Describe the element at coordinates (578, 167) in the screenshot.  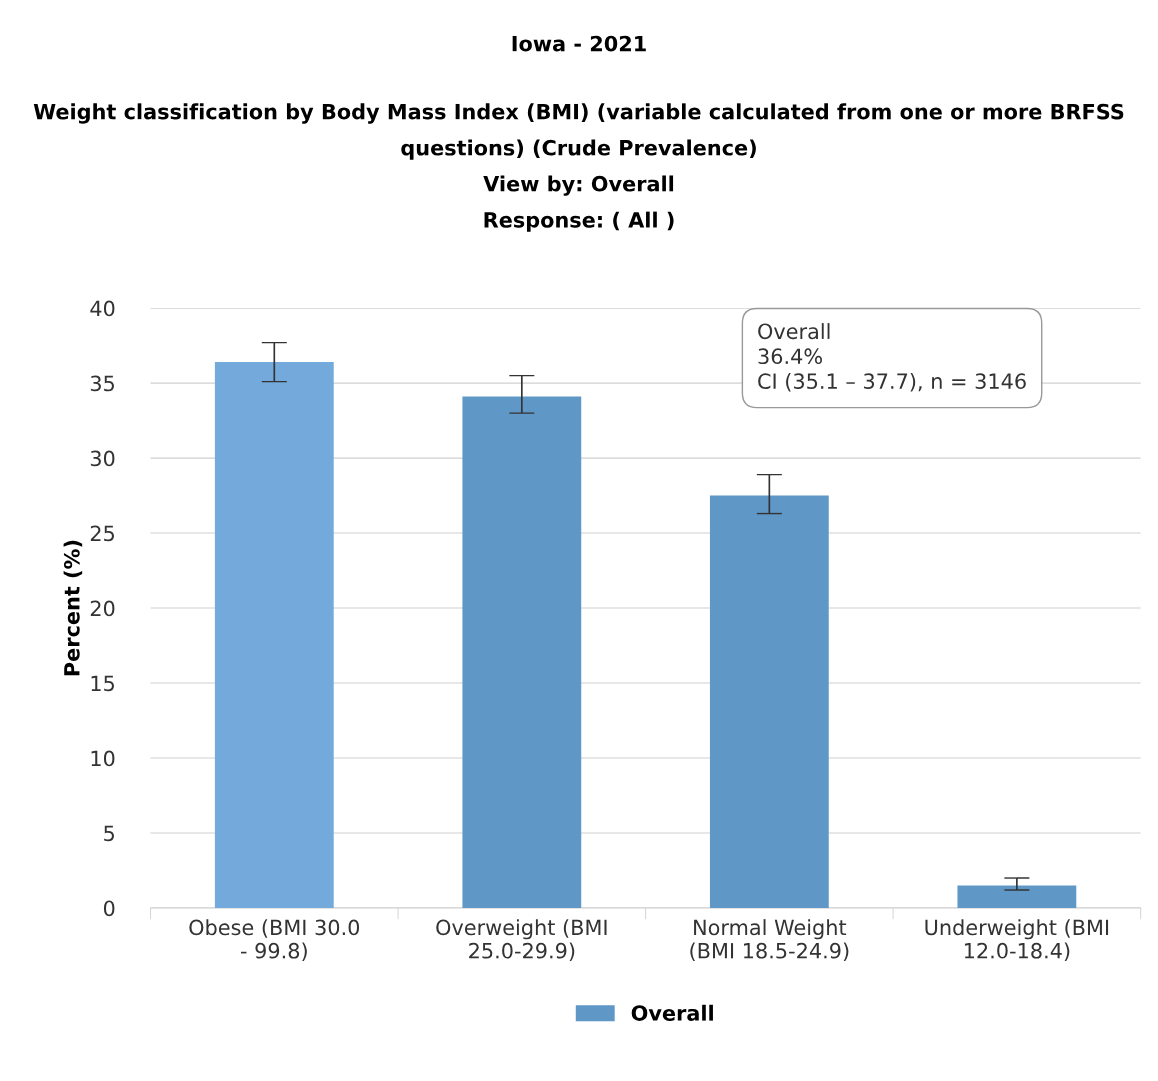
I see `chart-subtitle: Weight classification by Body Mass Index (BMI) (variable calculated from one or more BRFSS questions) (Crude Prevalence) View by: Overall Response: ( All )` at that location.